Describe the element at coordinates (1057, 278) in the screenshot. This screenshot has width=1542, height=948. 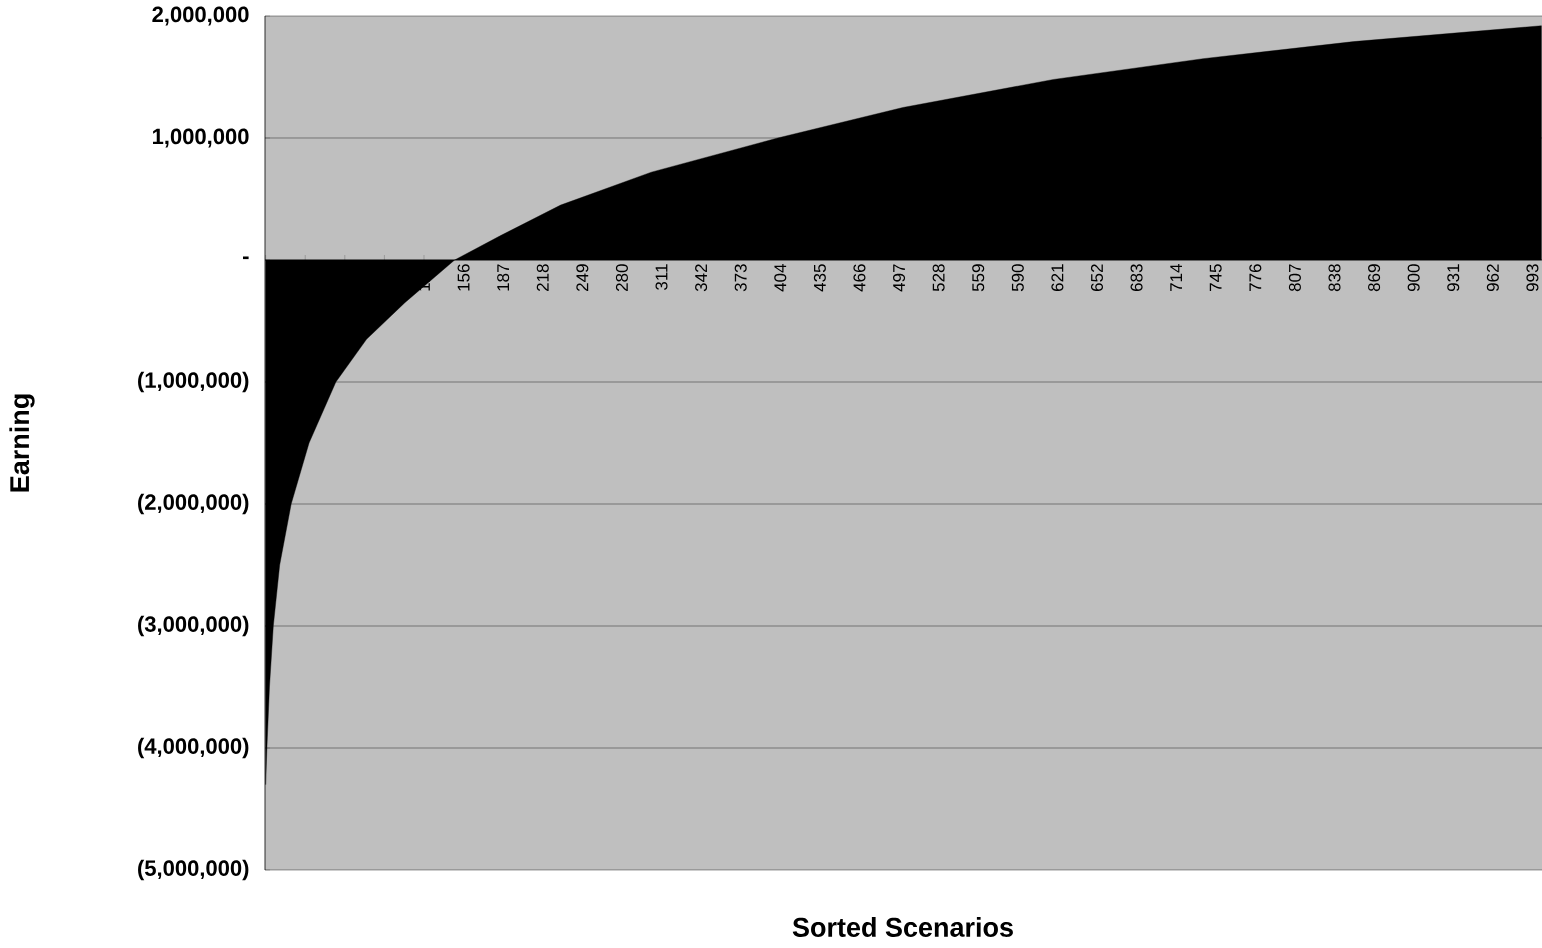
I see `x-tick-label: 621` at that location.